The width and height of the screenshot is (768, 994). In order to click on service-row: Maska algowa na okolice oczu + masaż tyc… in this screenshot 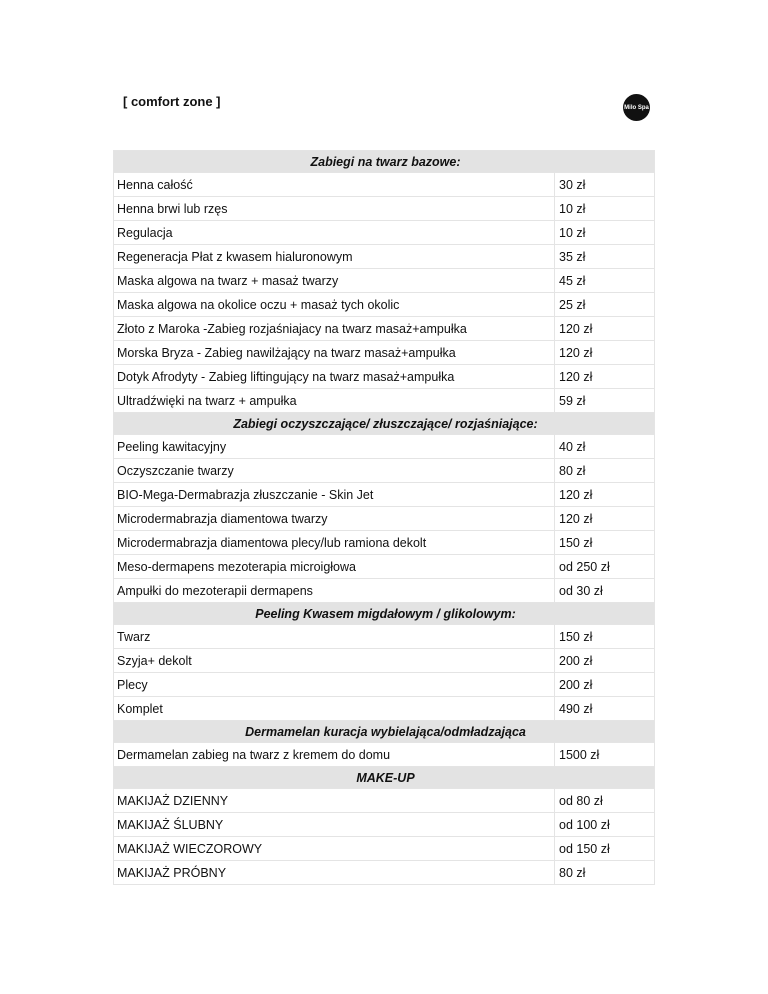, I will do `click(384, 304)`.